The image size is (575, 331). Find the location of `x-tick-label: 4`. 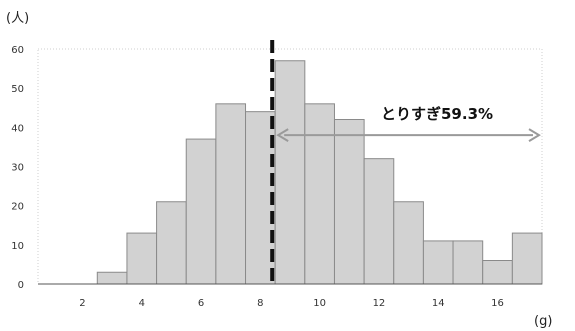

x-tick-label: 4 is located at coordinates (142, 303).